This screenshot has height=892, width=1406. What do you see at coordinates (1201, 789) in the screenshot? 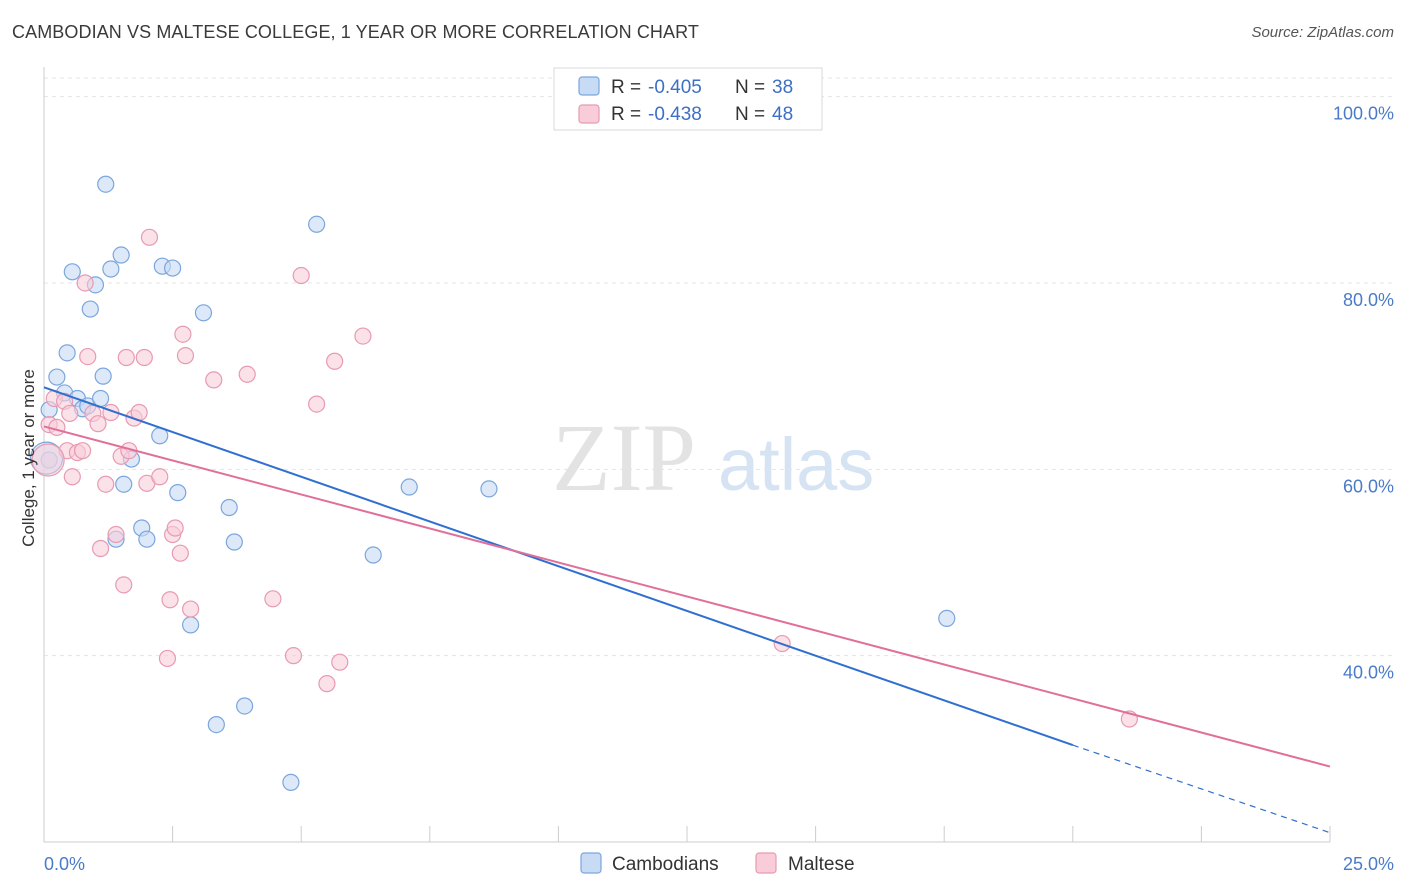
I see `trend-line-cambodians-extrapolated` at bounding box center [1201, 789].